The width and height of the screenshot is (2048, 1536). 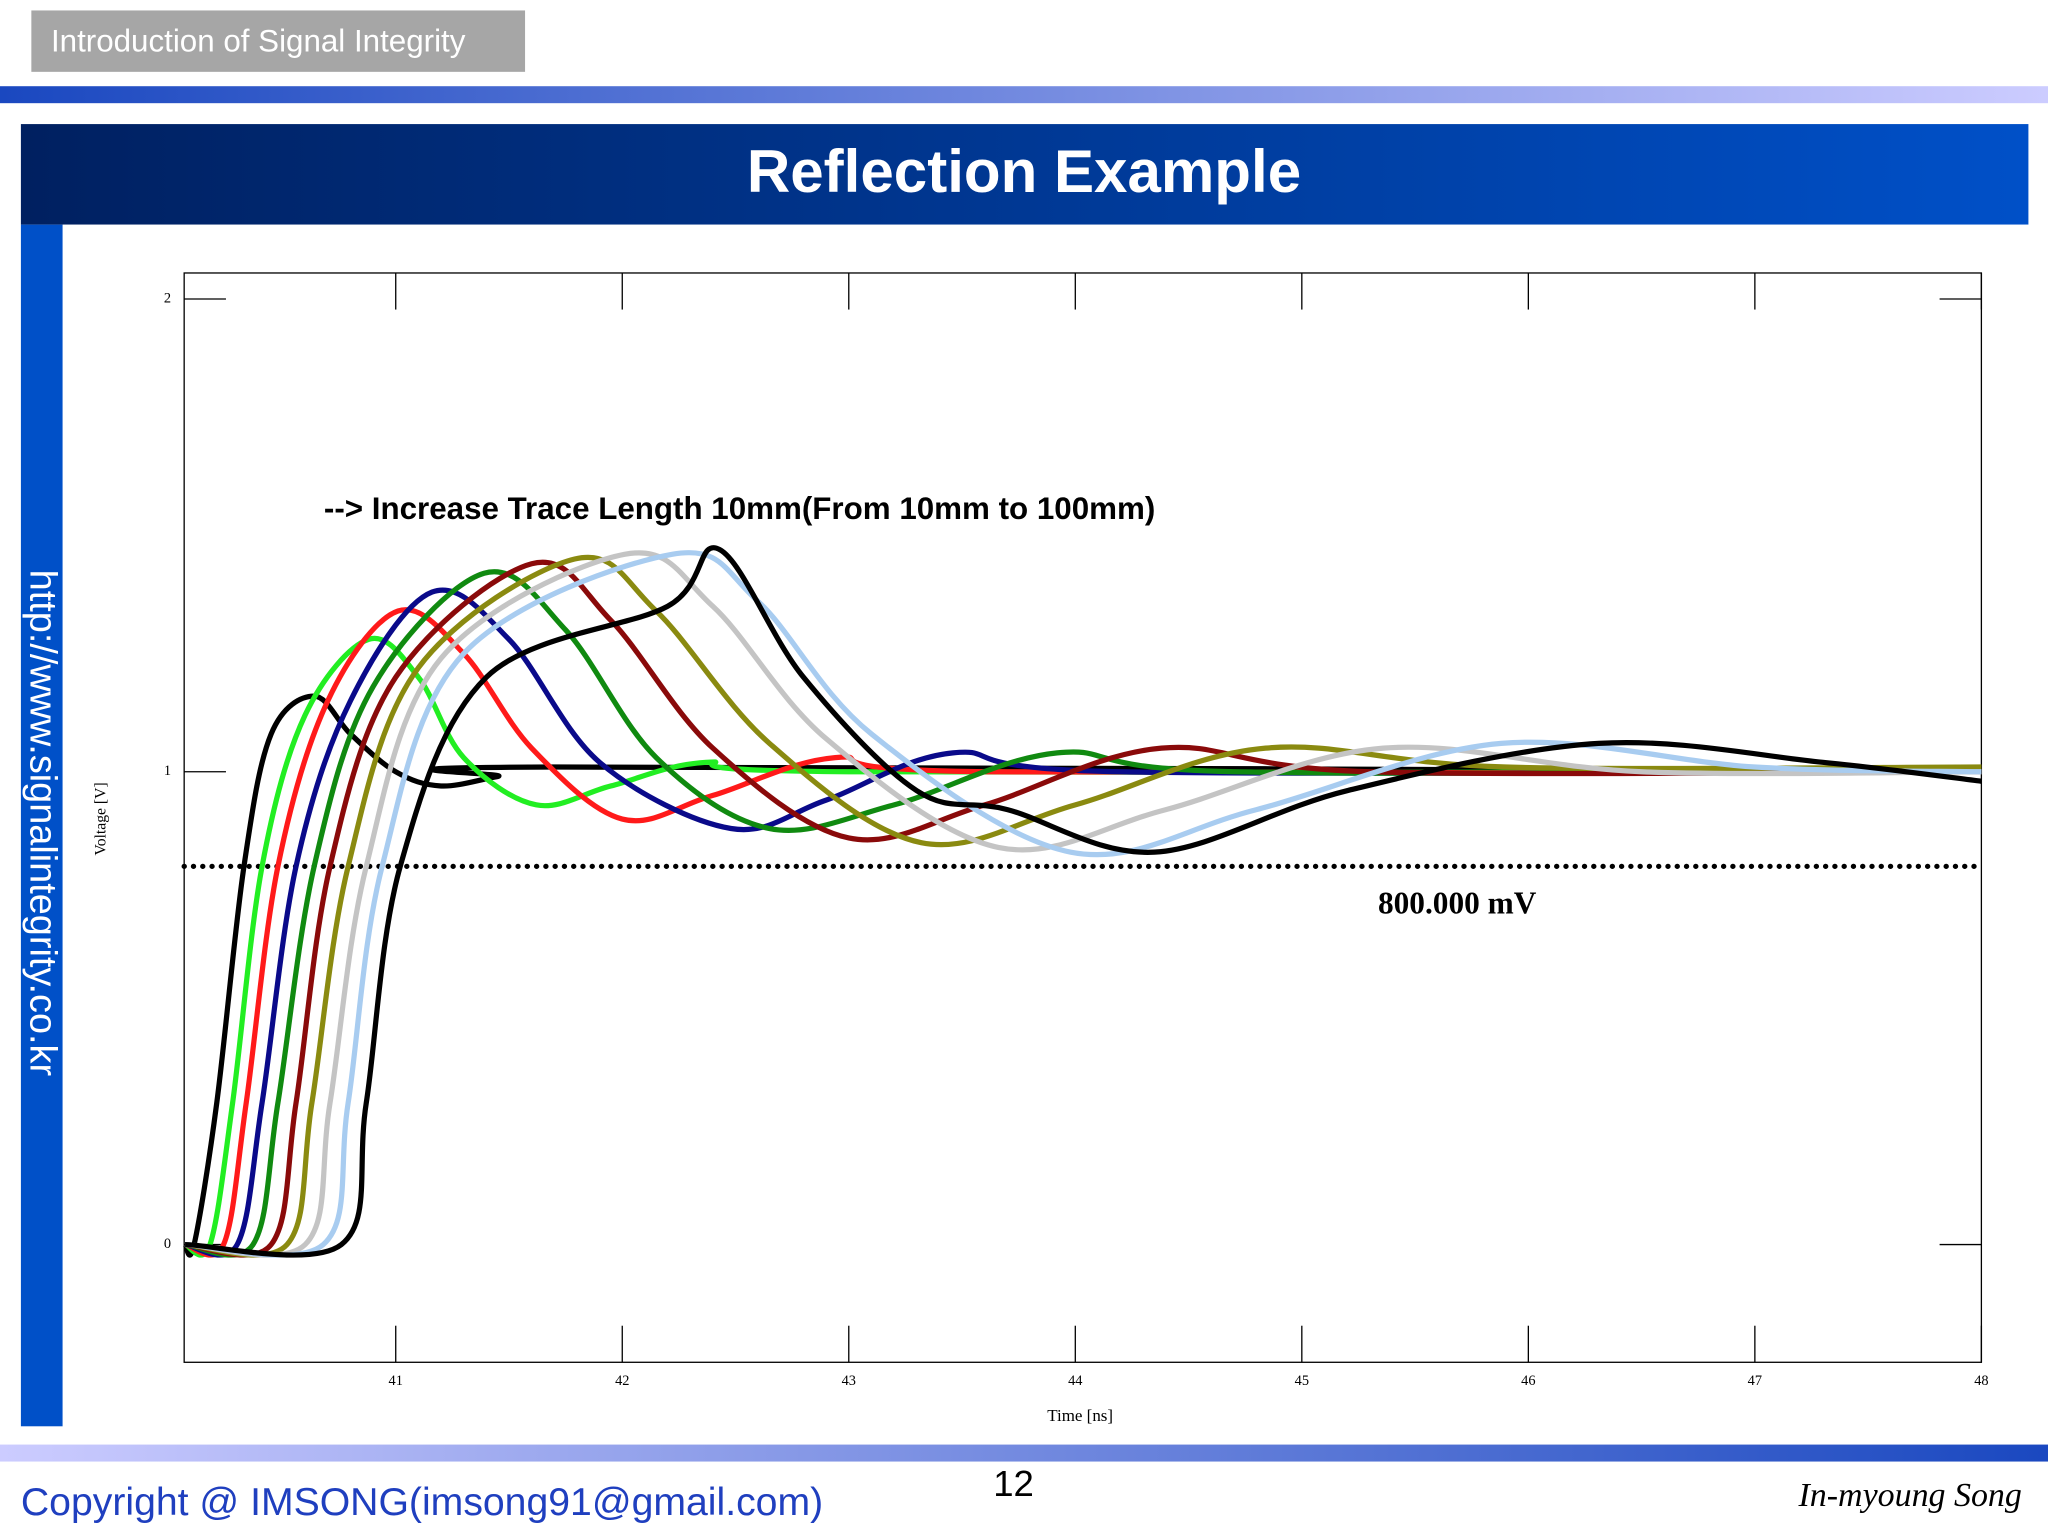 What do you see at coordinates (422, 1502) in the screenshot?
I see `copyright: Copyright @ IMSONG(imsong91@gmail.com)` at bounding box center [422, 1502].